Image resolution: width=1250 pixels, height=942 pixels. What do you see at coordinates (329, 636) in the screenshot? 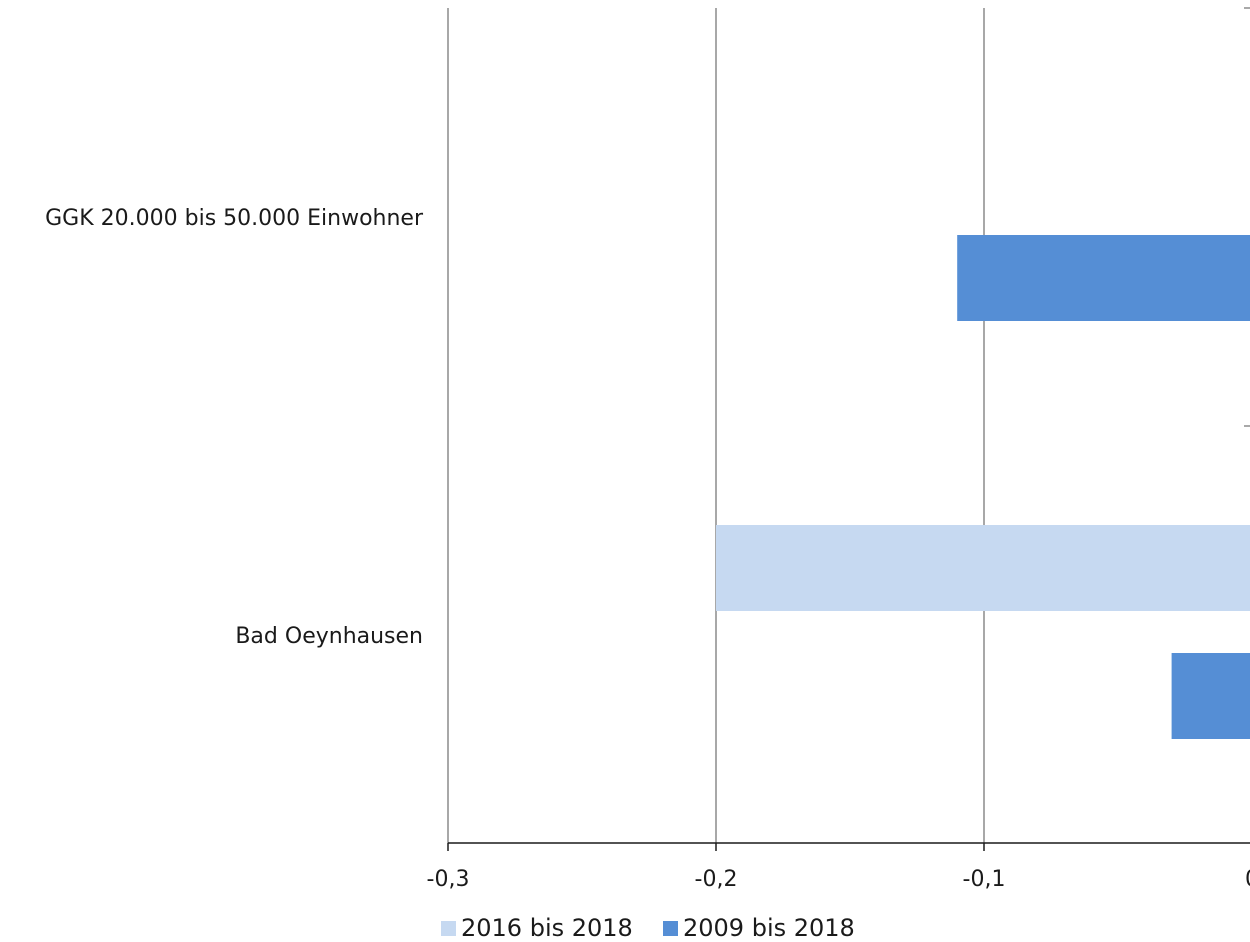
I see `category-label: Bad Oeynhausen` at bounding box center [329, 636].